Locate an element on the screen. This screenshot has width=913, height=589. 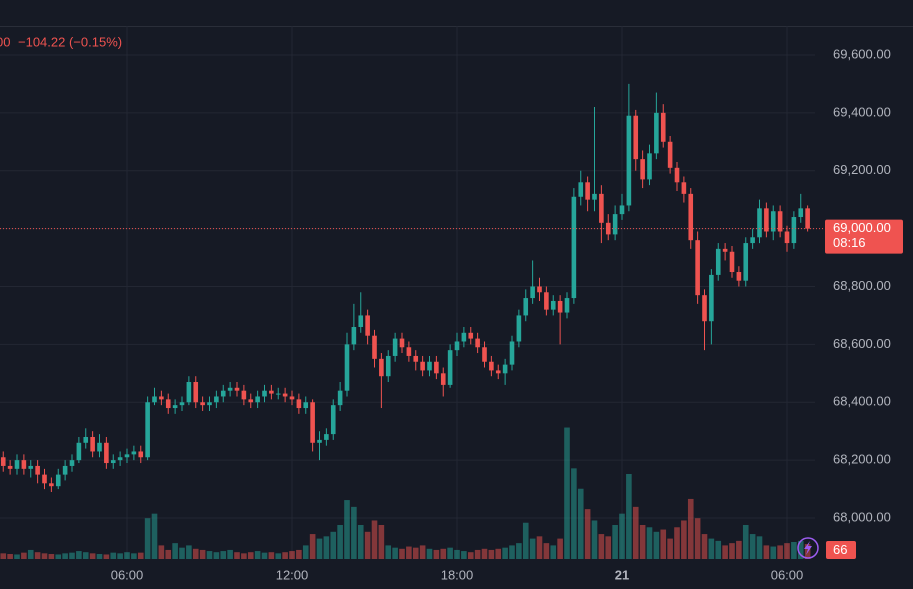
y-tick-label: 69,200.00 is located at coordinates (862, 169).